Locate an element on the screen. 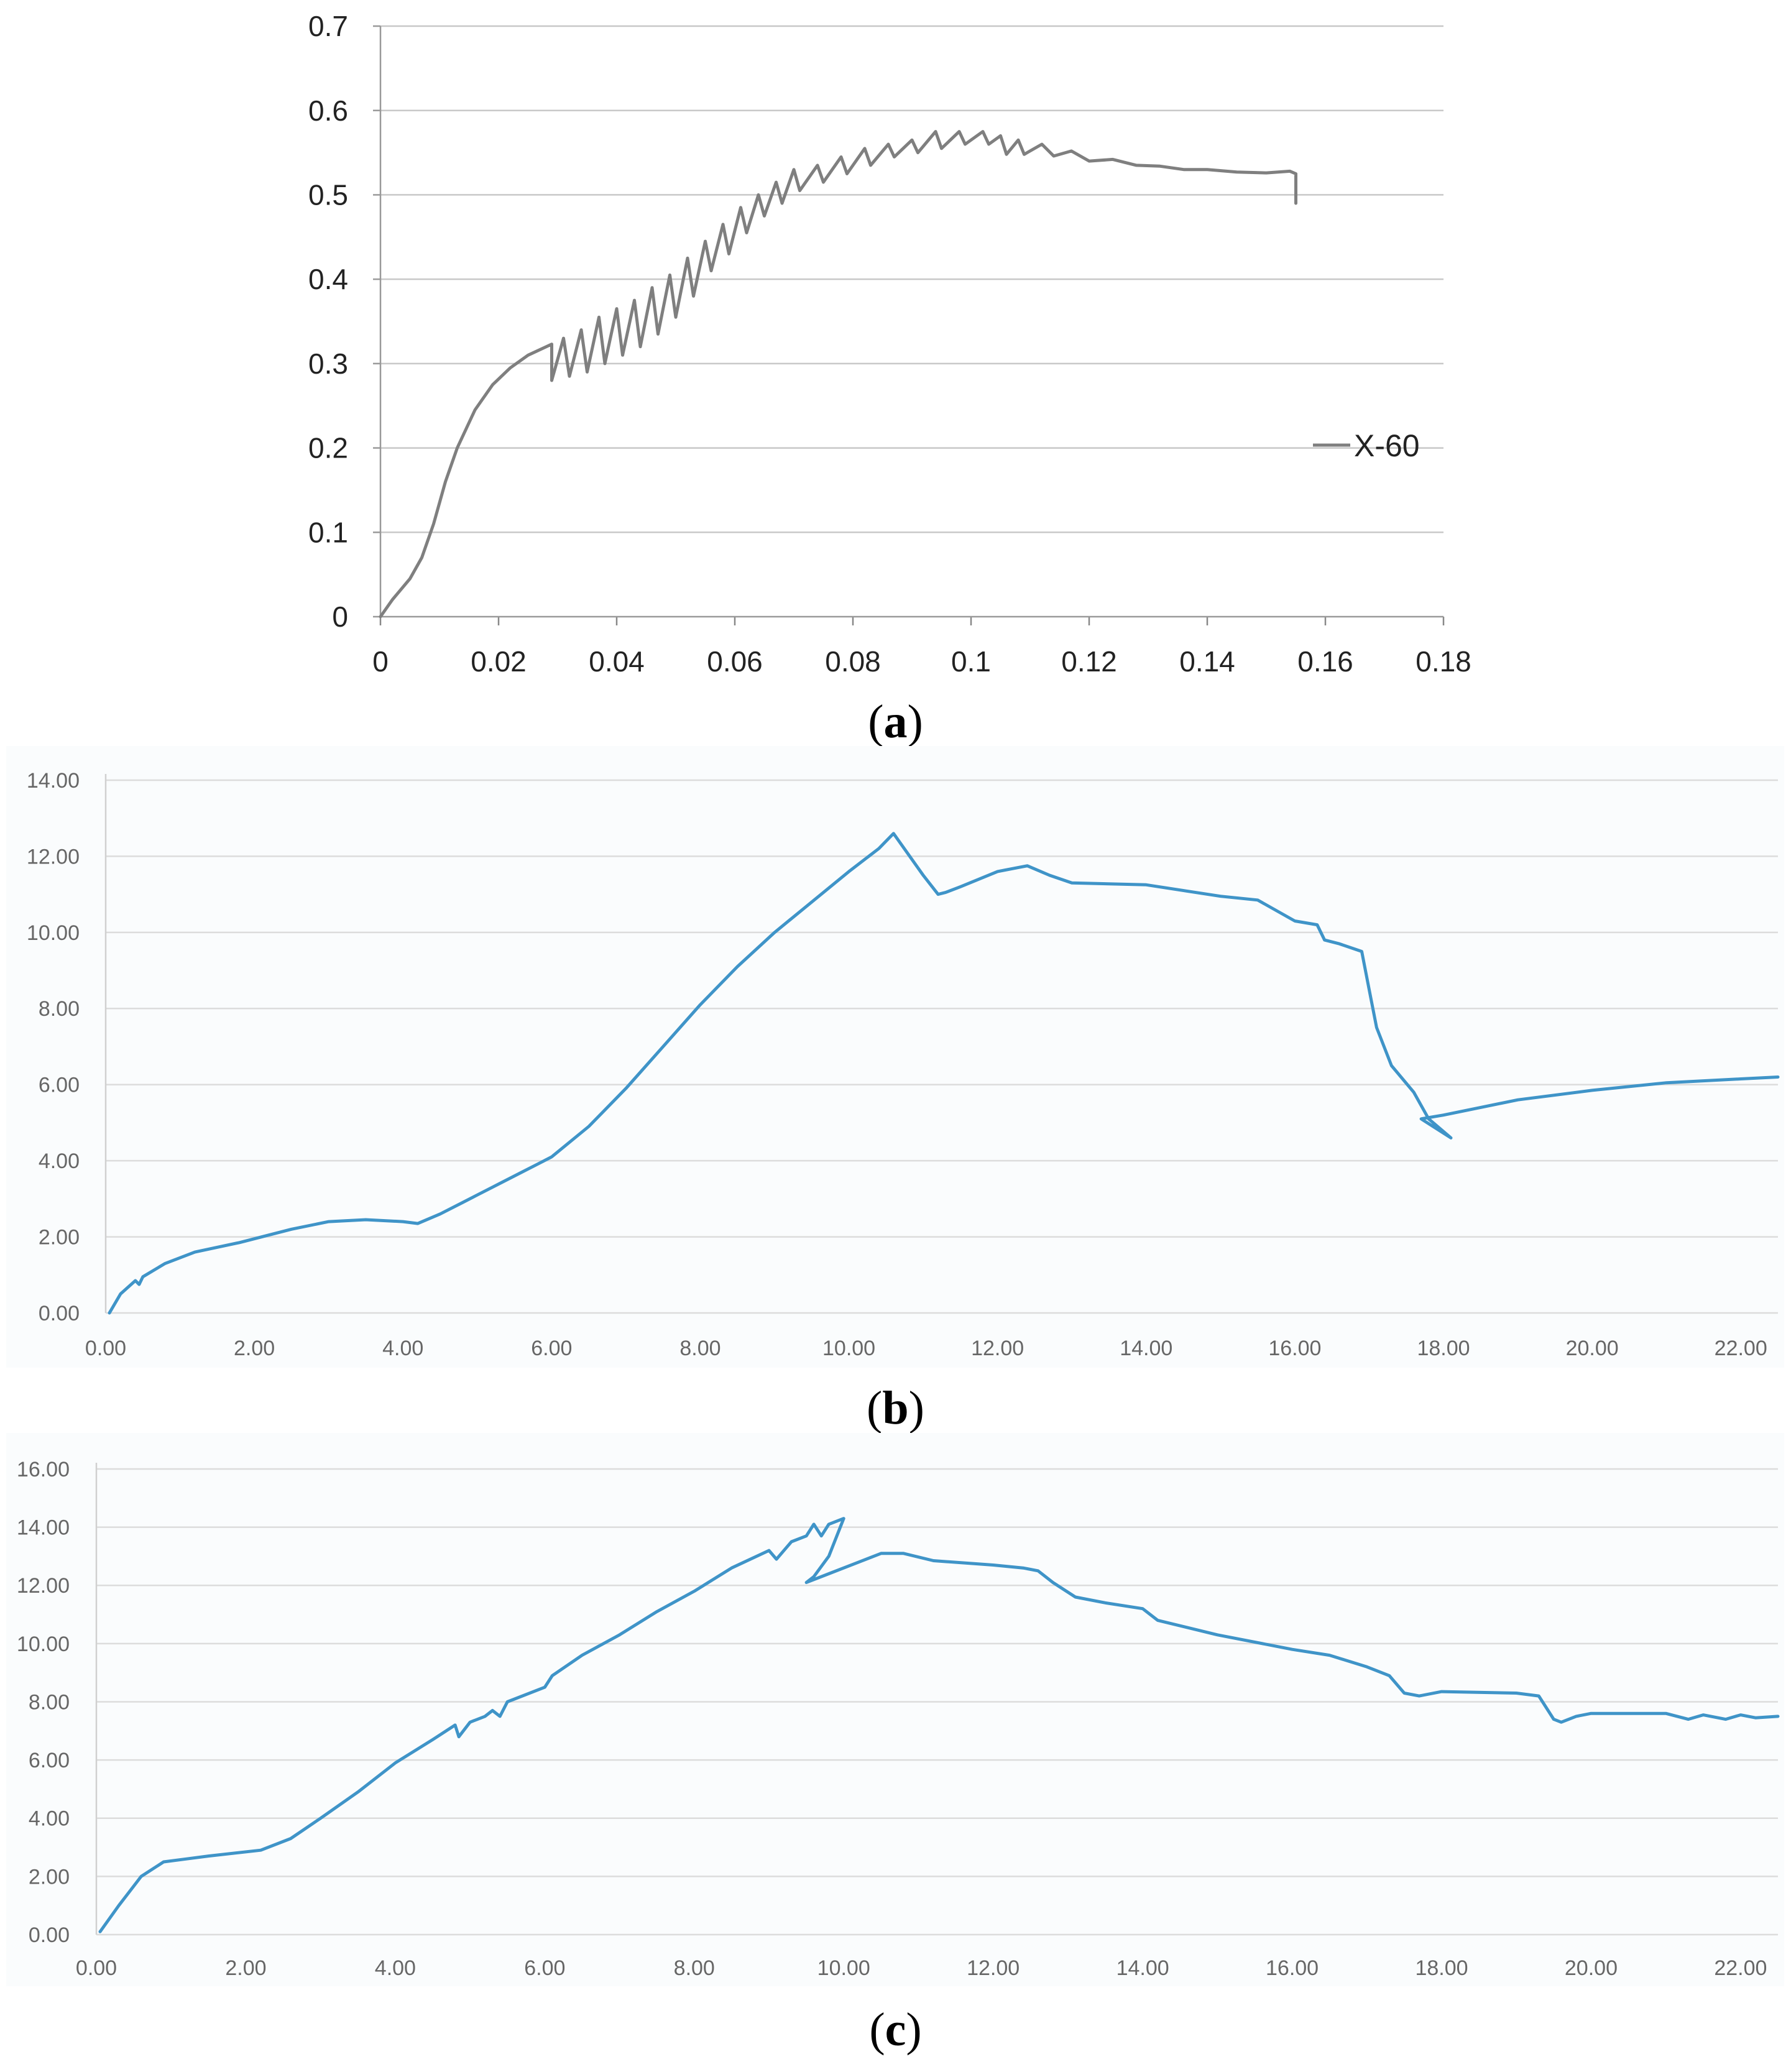 The image size is (1791, 2072). y-tick-label: 0.4 is located at coordinates (328, 279).